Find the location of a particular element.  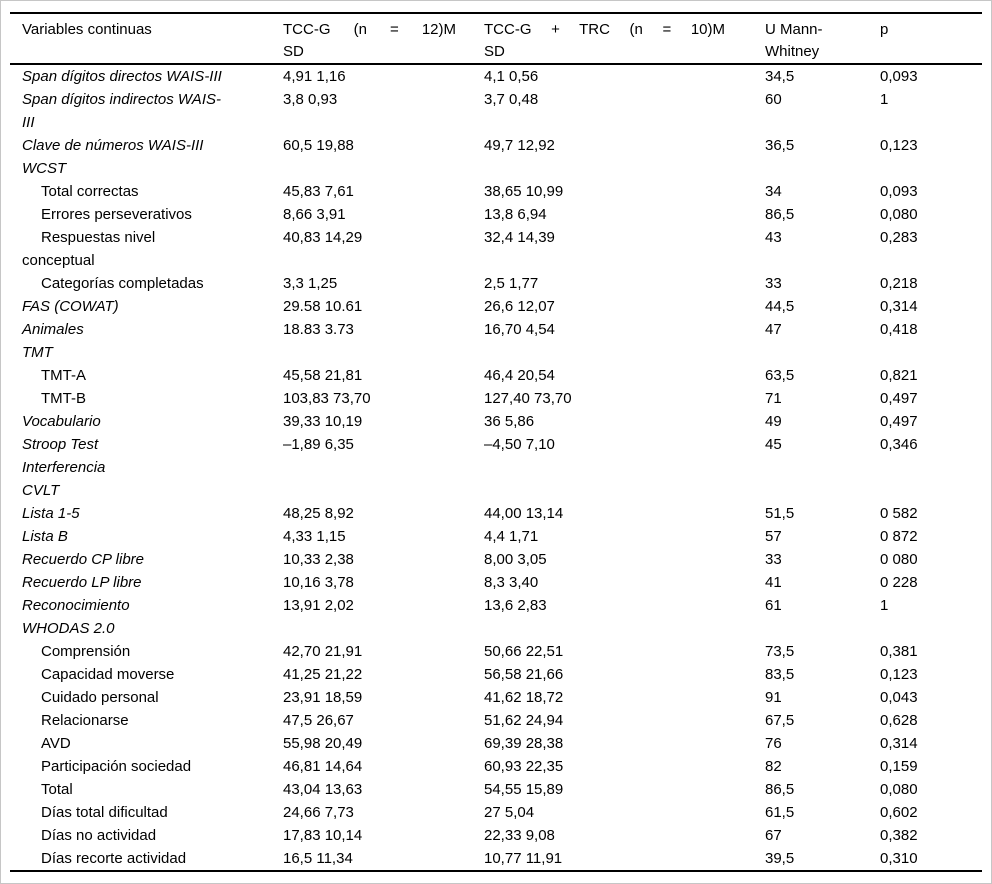

u-mann-whitney-value: 60 is located at coordinates (773, 99).